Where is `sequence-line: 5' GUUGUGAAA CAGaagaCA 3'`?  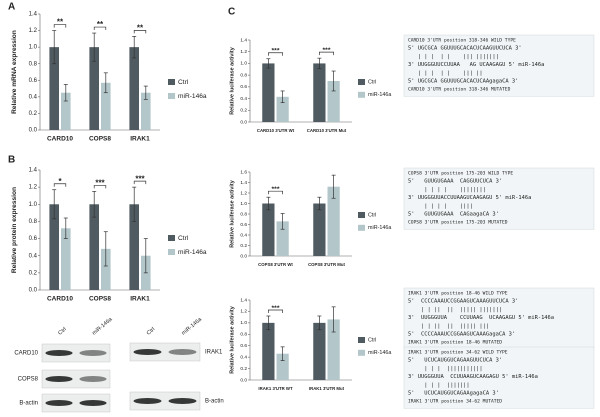
sequence-line: 5' GUUGUGAAA CAGaagaCA 3' is located at coordinates (453, 215).